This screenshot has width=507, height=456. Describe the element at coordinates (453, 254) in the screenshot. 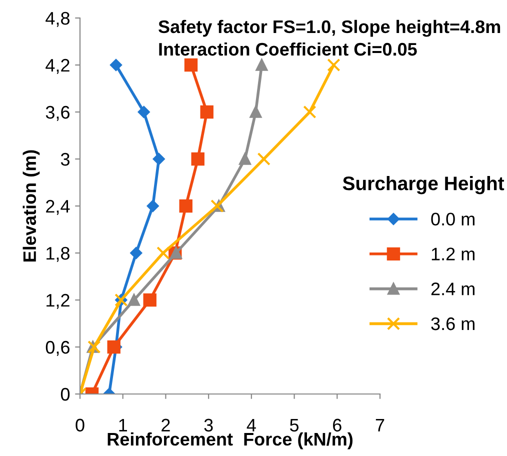

I see `legend-label: 1.2 m` at that location.